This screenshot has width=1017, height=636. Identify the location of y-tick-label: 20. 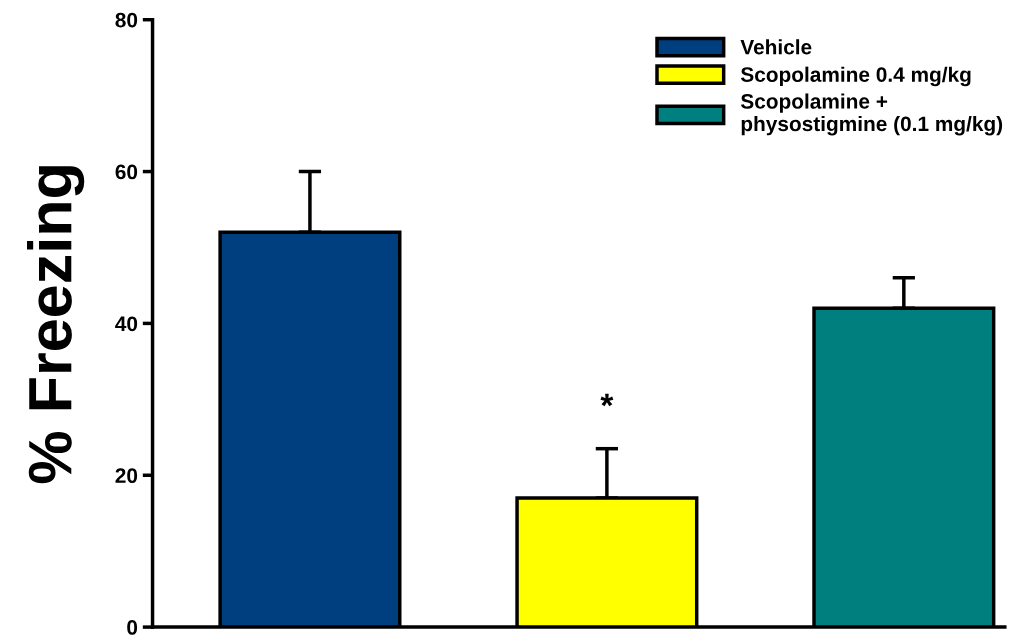
(126, 475).